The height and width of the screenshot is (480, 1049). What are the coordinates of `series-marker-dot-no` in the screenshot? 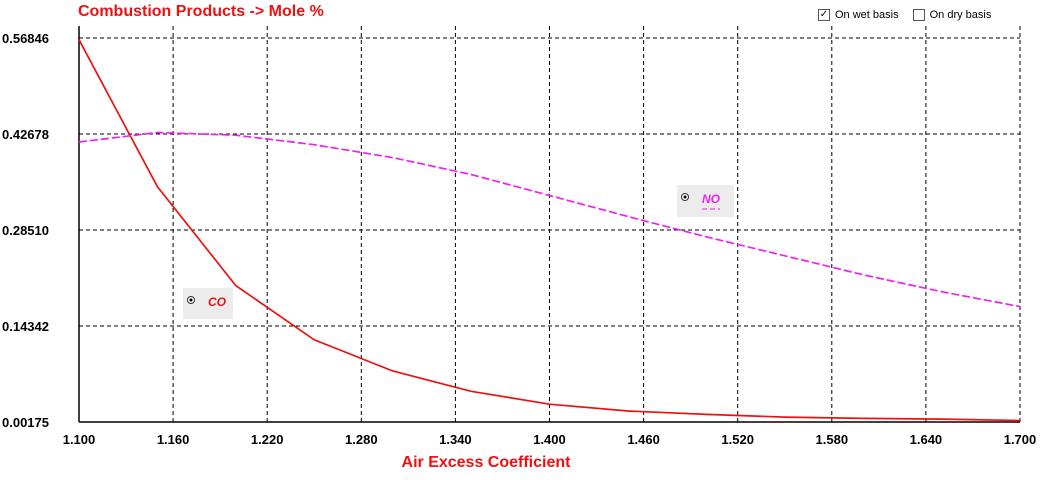 It's located at (685, 197).